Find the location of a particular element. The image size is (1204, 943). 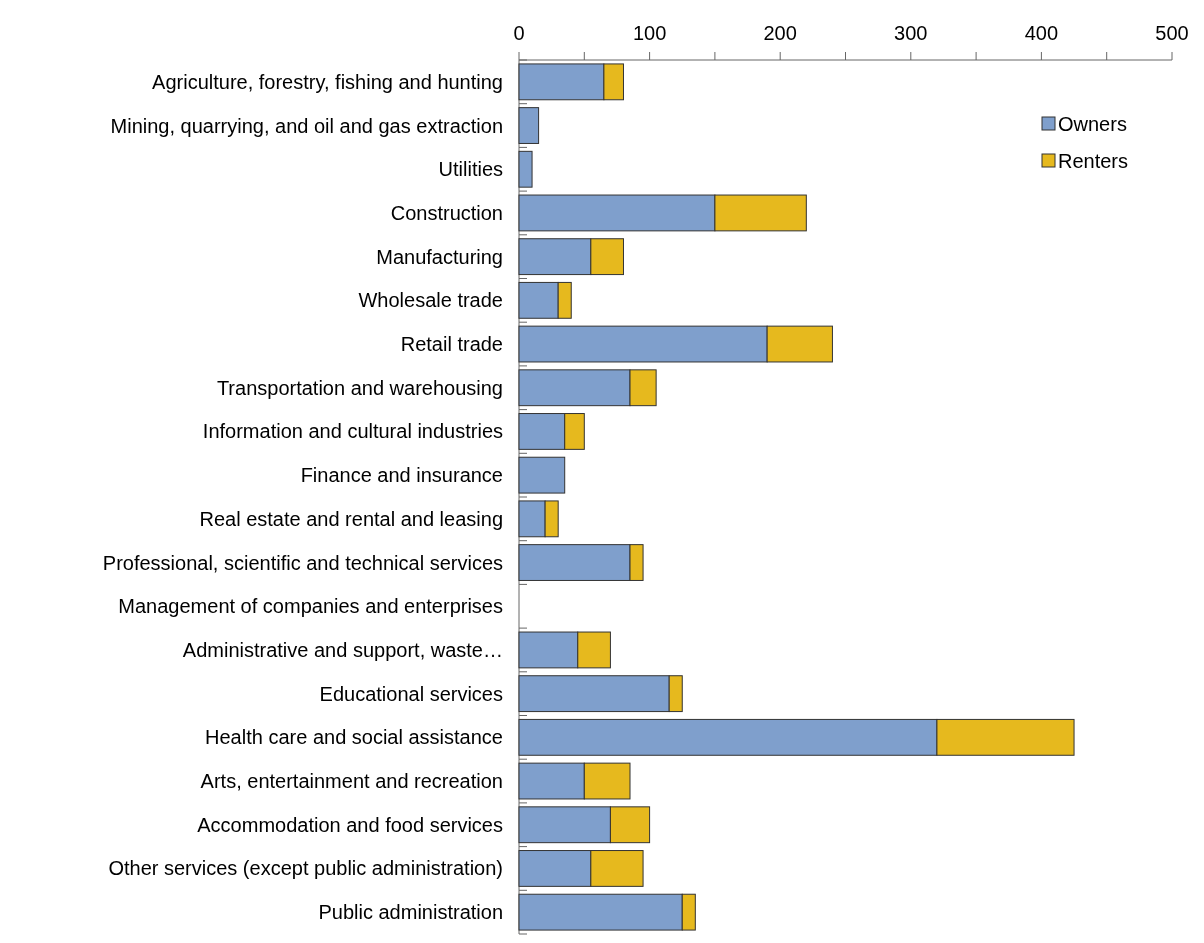

y-tick-label: Transportation and warehousing is located at coordinates (359, 387).